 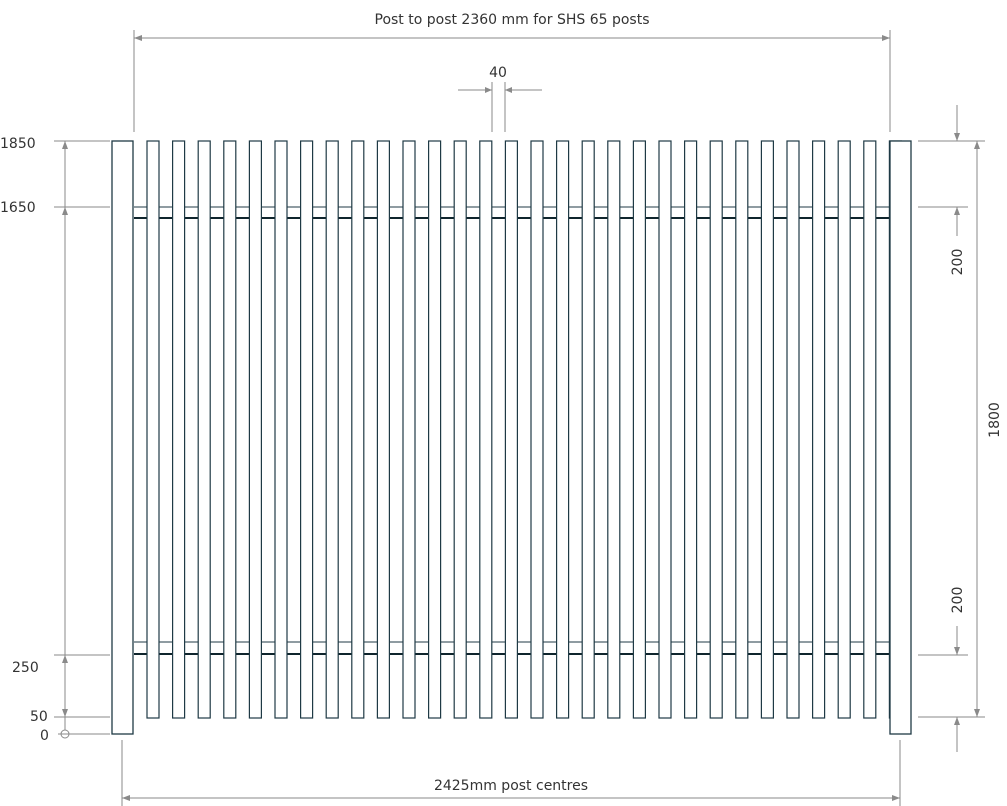 What do you see at coordinates (18, 208) in the screenshot?
I see `level-label-1650: 1650` at bounding box center [18, 208].